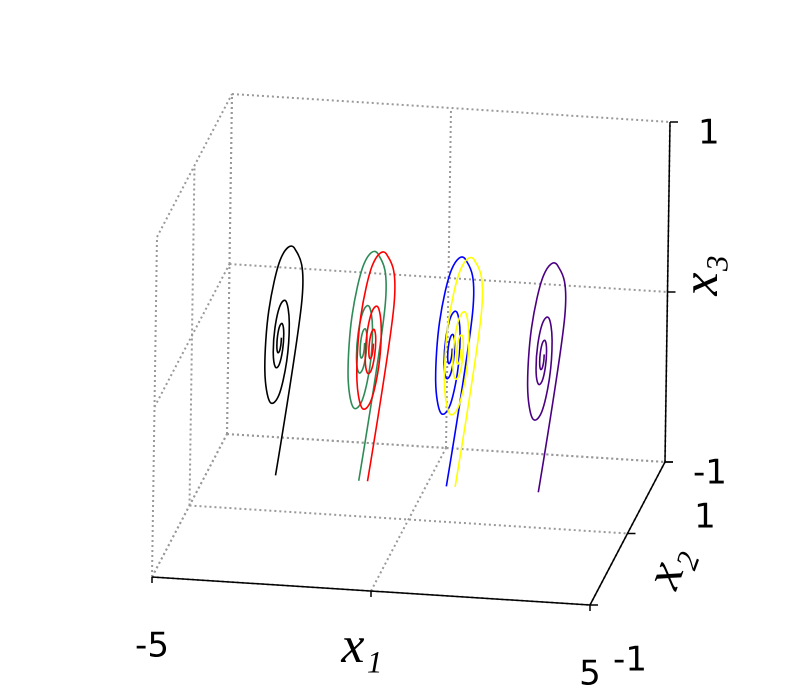  I want to click on y-tick-label: 1, so click(705, 517).